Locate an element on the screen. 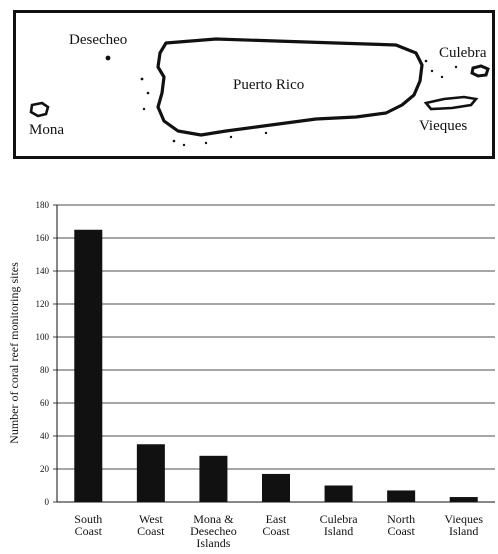 This screenshot has width=498, height=554. y-tick-label: 40 is located at coordinates (45, 436).